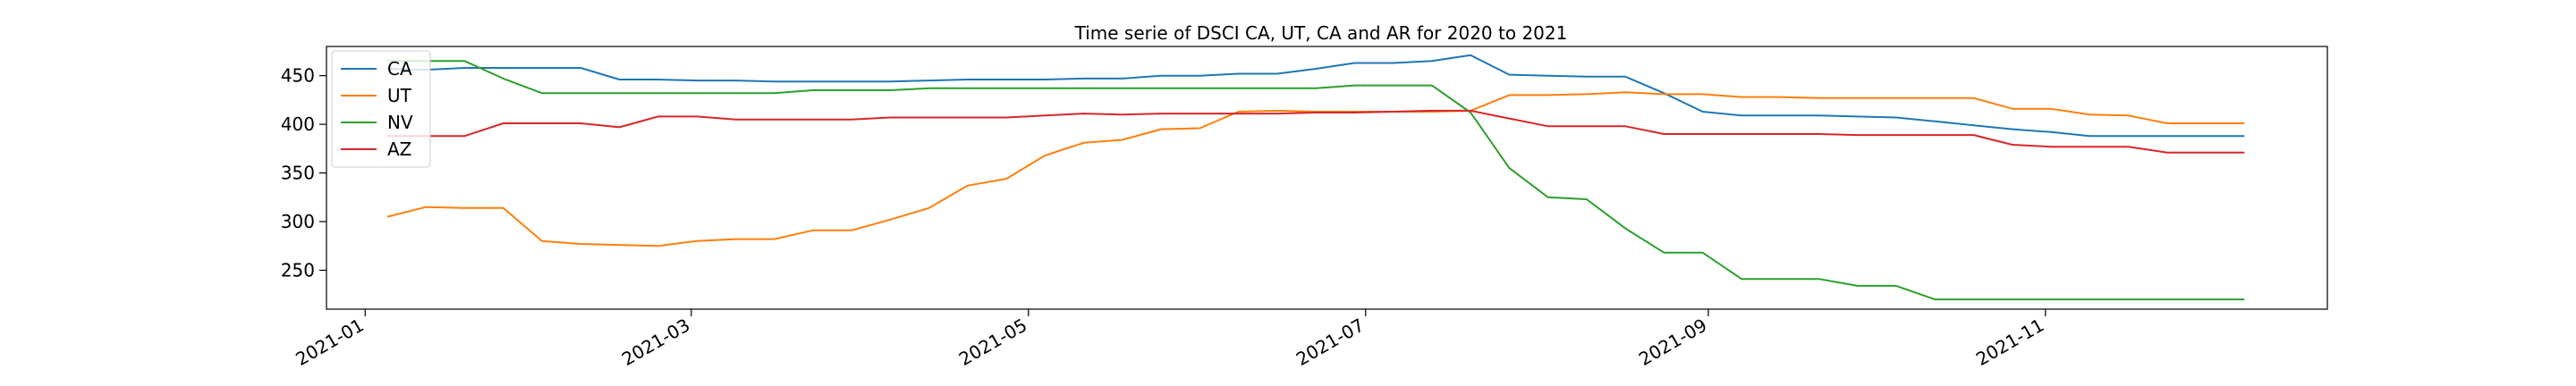 The image size is (2576, 386). Describe the element at coordinates (399, 69) in the screenshot. I see `legend-label-ca: CA` at that location.